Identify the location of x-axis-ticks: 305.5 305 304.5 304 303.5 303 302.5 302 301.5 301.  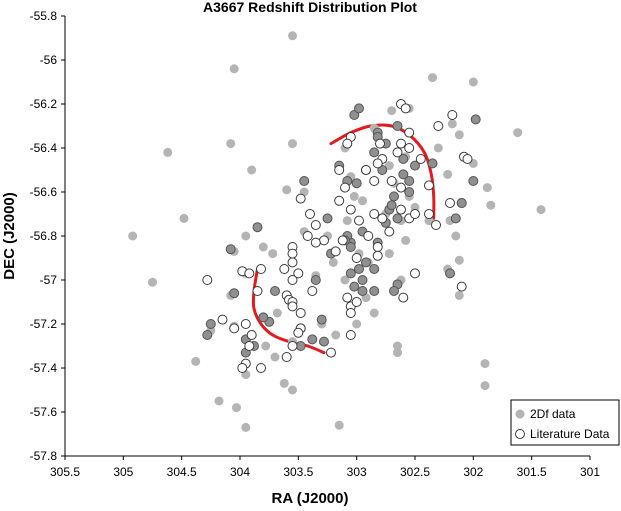
(325, 467).